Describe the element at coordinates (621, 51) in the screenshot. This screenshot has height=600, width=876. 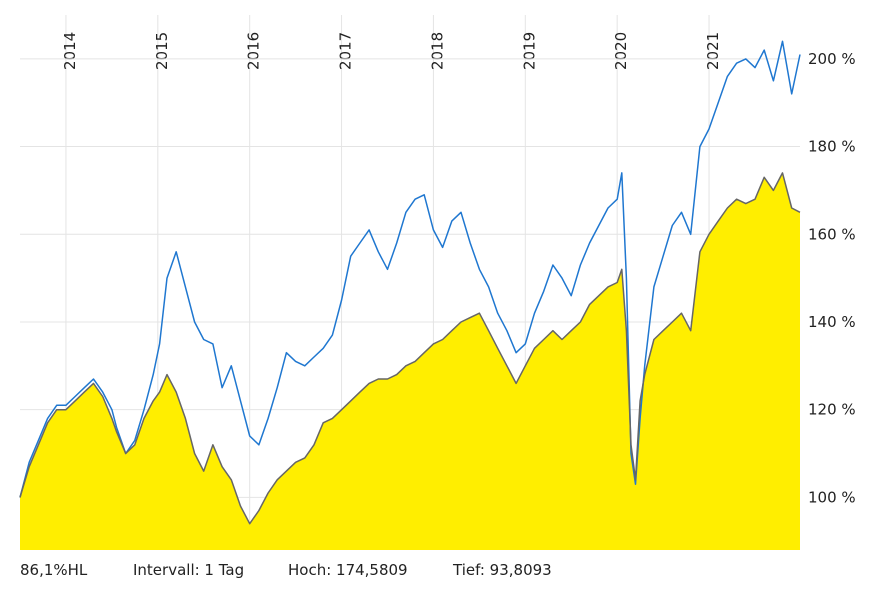
I see `x-tick-label: 2020` at that location.